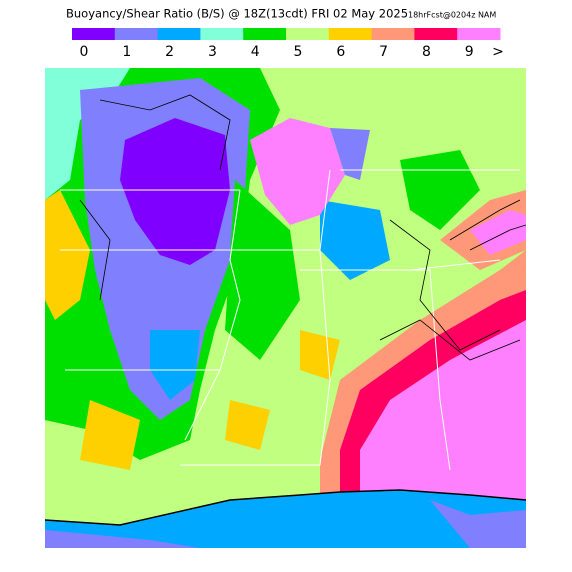  Describe the element at coordinates (426, 52) in the screenshot. I see `legend-label: 8` at that location.